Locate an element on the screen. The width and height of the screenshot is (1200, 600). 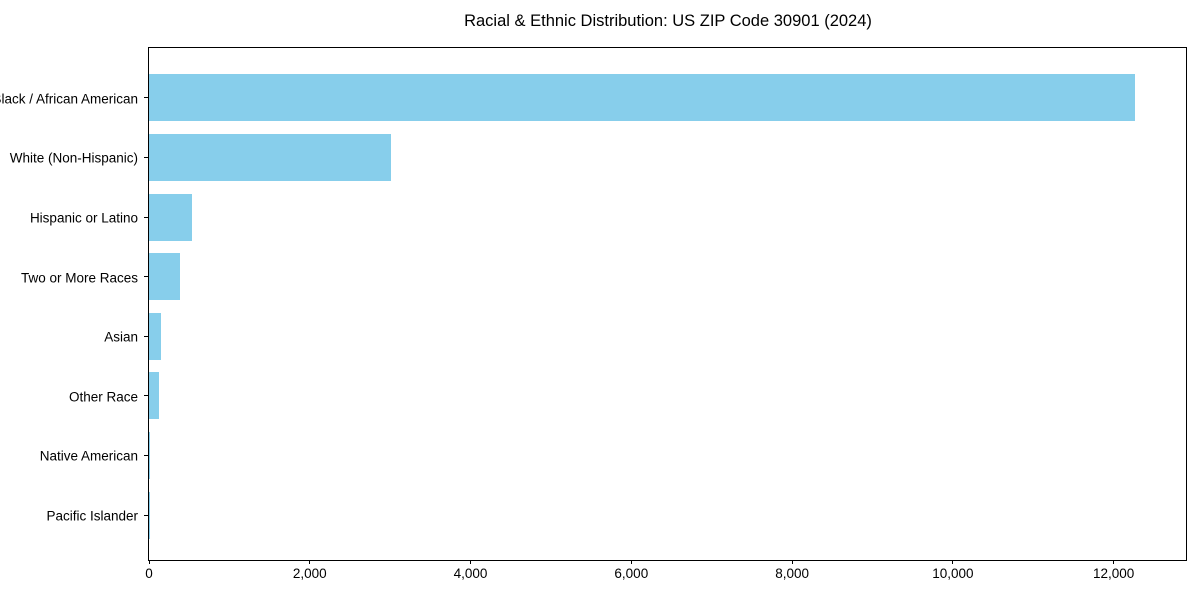
x-tick-label: 12,000 is located at coordinates (1113, 573).